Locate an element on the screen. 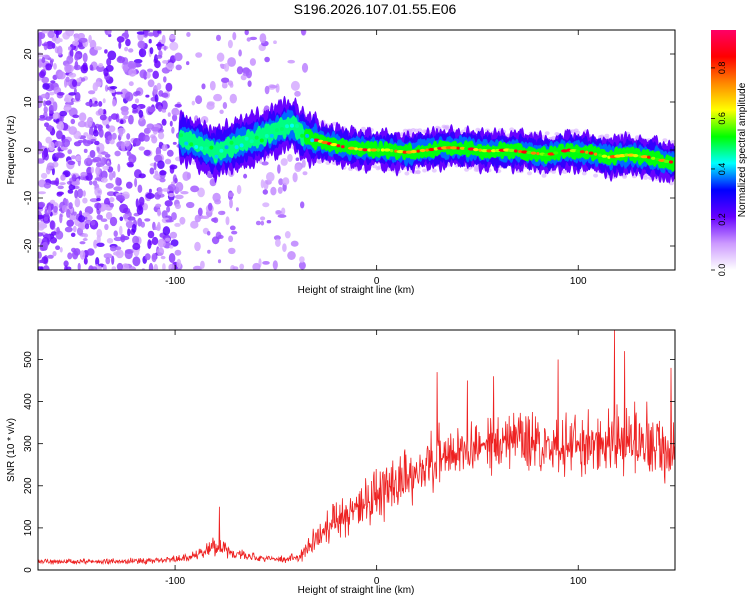  colorbar-ticks: 0.0 0.2 0.4 0.6 0.8 is located at coordinates (719, 169).